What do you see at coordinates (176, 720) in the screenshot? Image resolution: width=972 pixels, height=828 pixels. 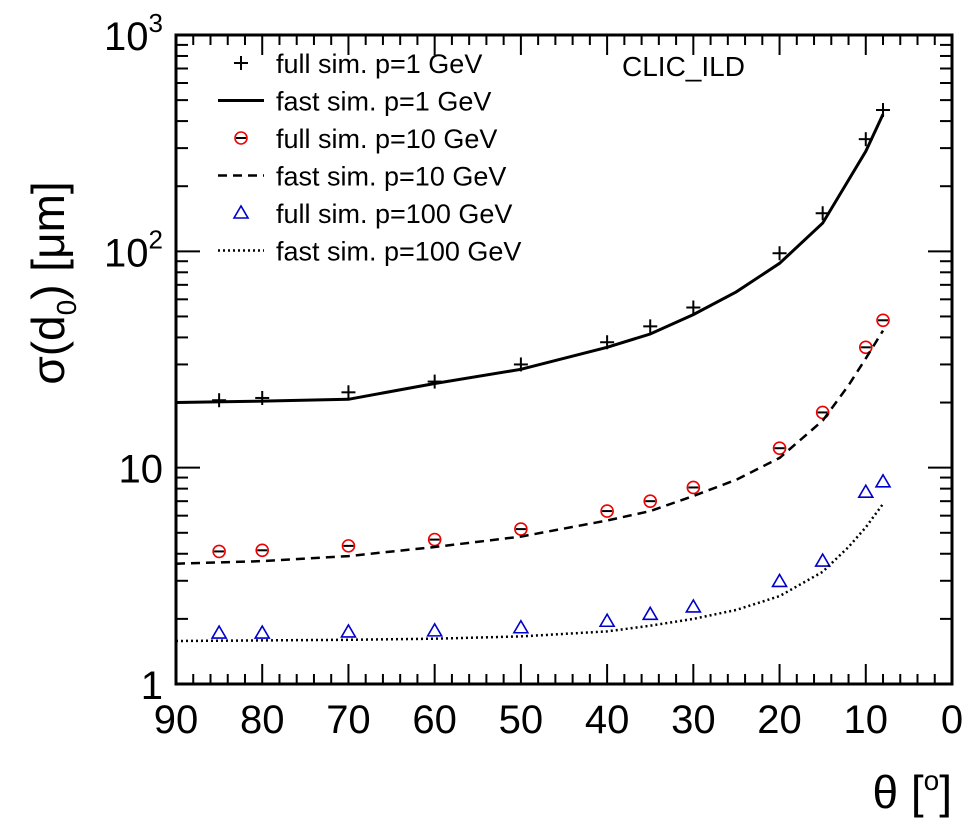 I see `x-tick-label: 90` at bounding box center [176, 720].